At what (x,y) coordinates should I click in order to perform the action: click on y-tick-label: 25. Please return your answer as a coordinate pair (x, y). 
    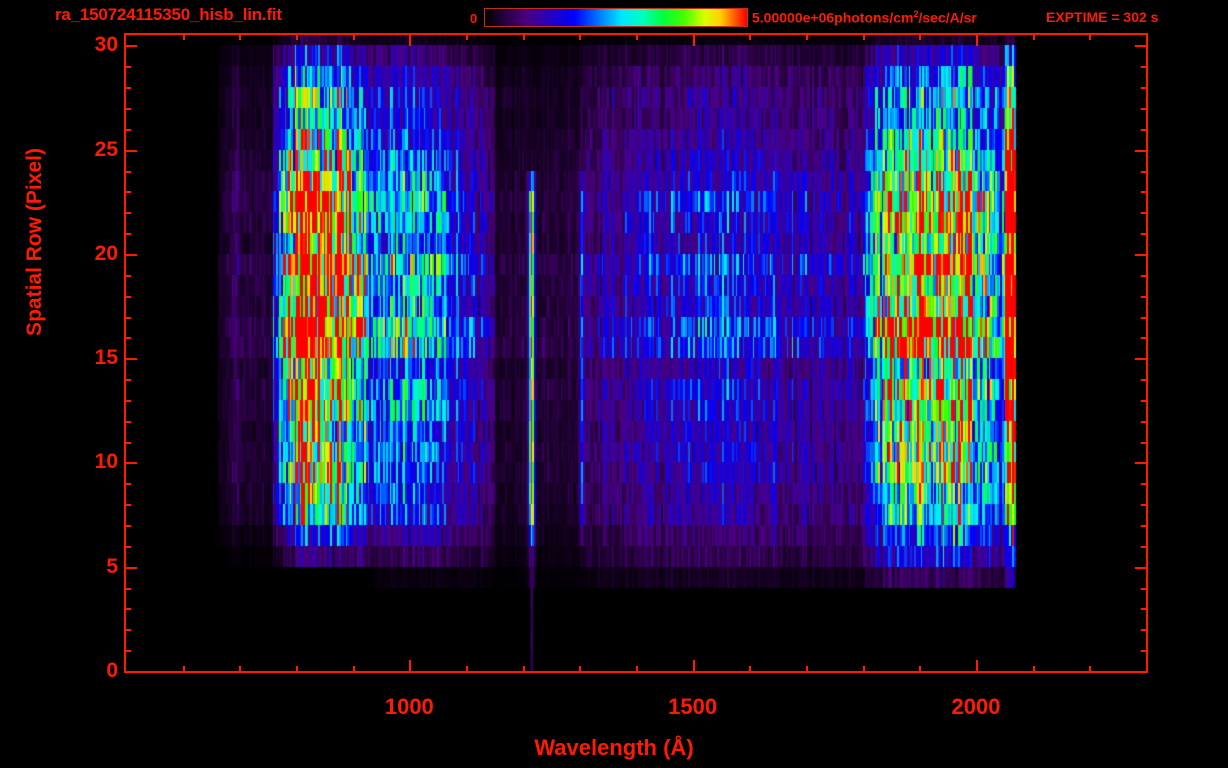
    Looking at the image, I should click on (106, 149).